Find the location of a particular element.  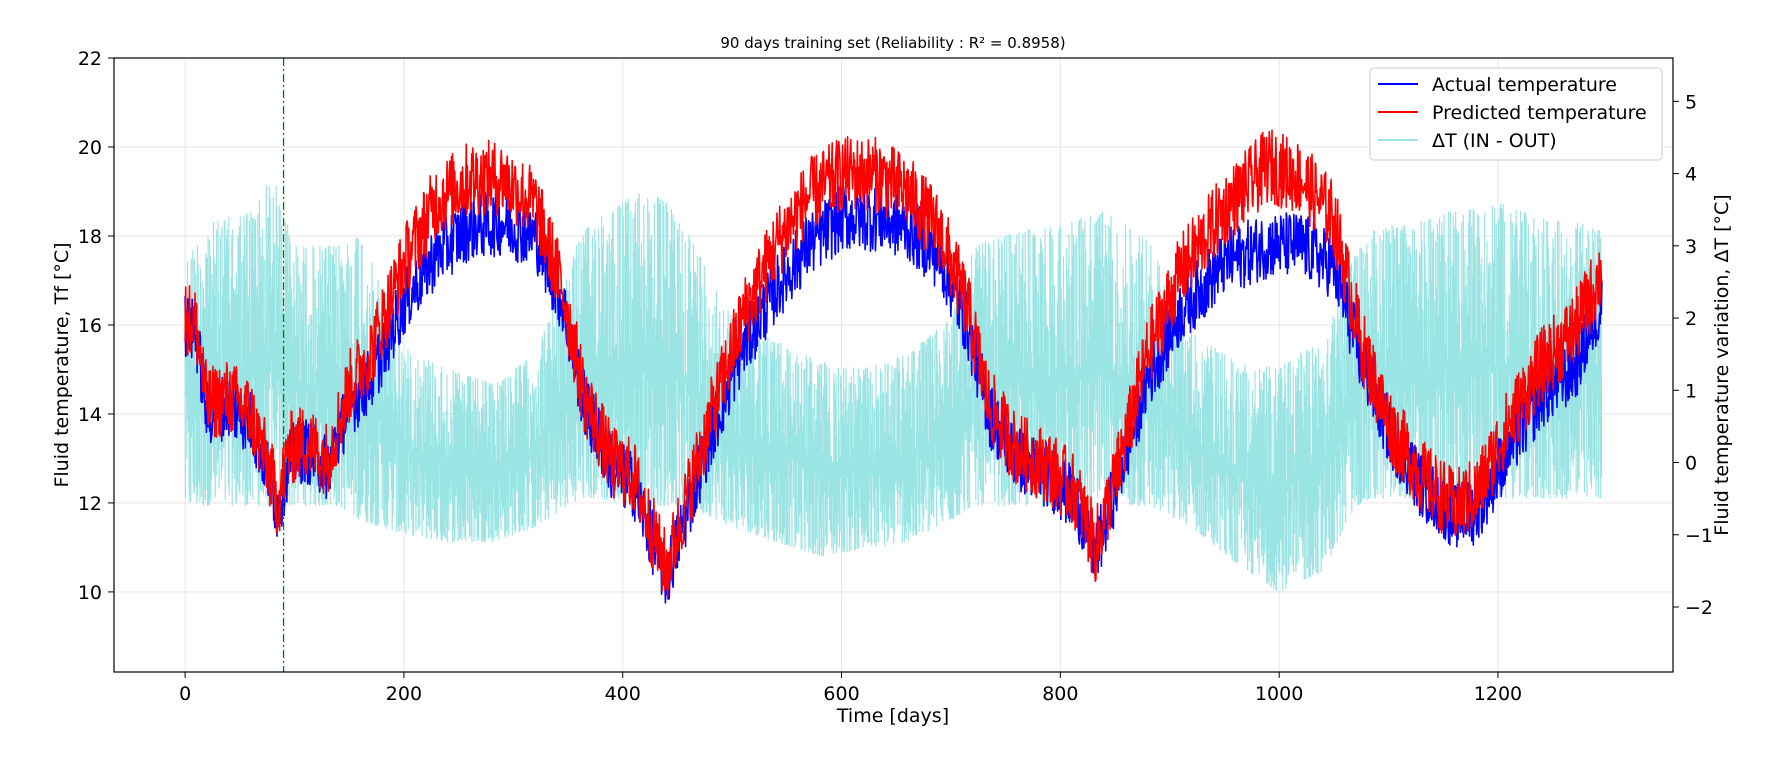

x-tick-label: 1000 is located at coordinates (1279, 694).